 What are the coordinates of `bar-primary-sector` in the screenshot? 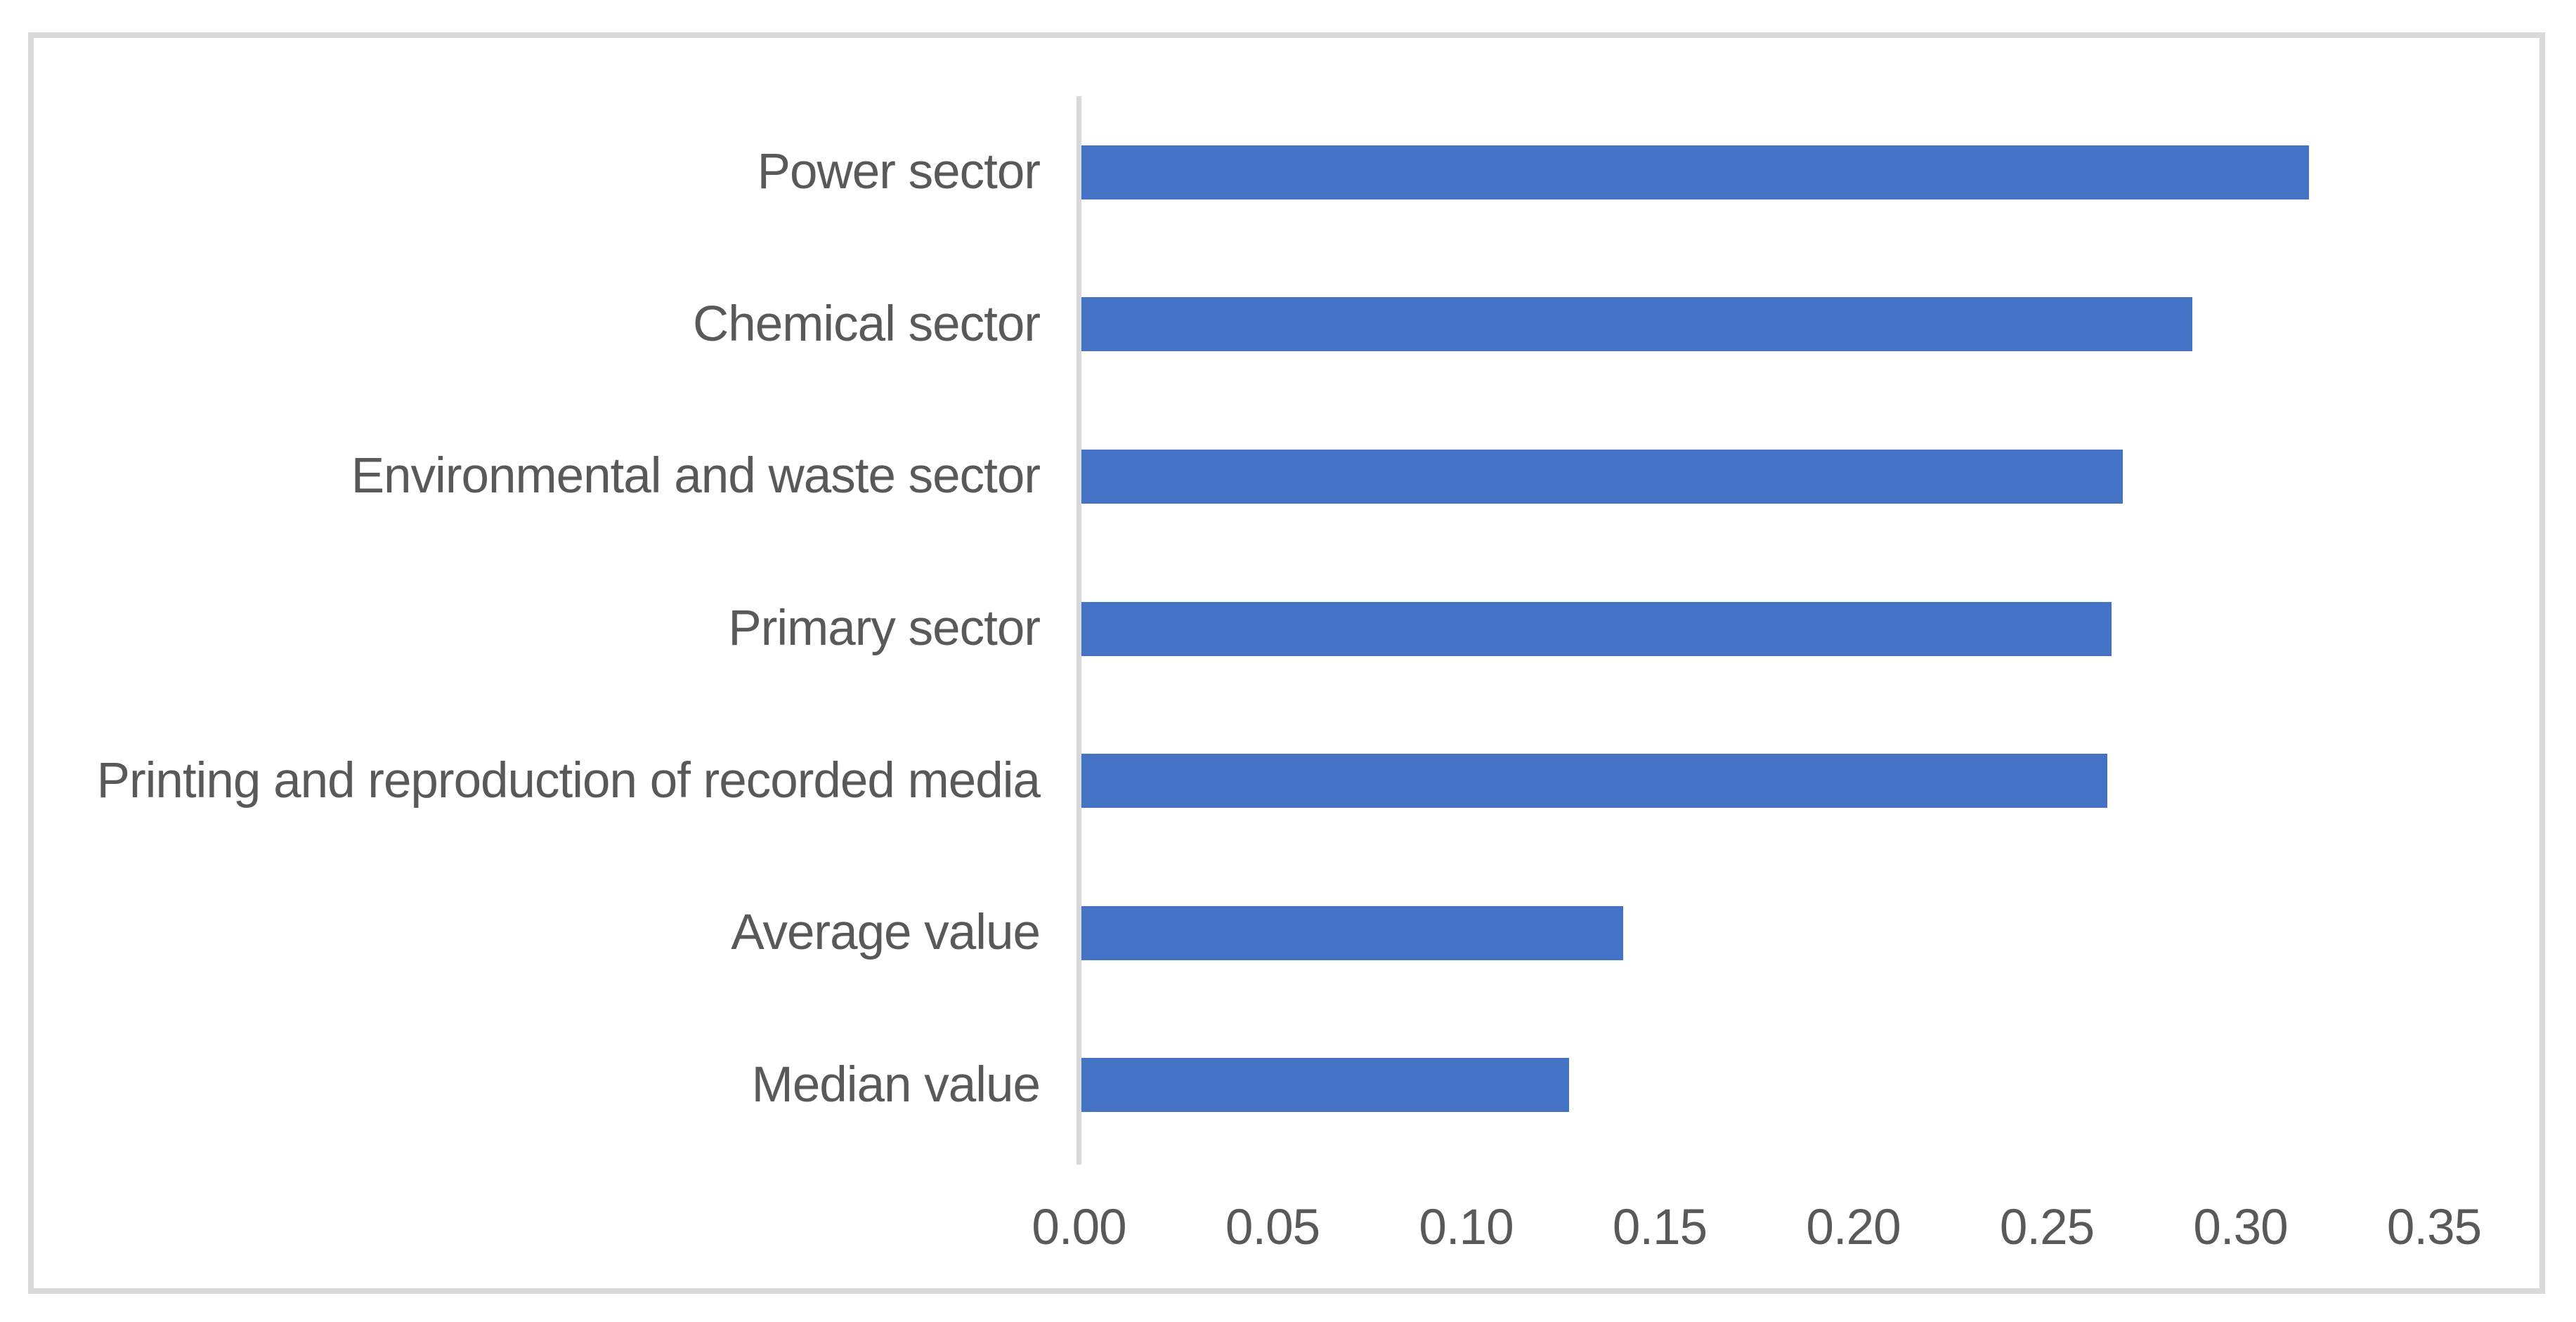 It's located at (1596, 628).